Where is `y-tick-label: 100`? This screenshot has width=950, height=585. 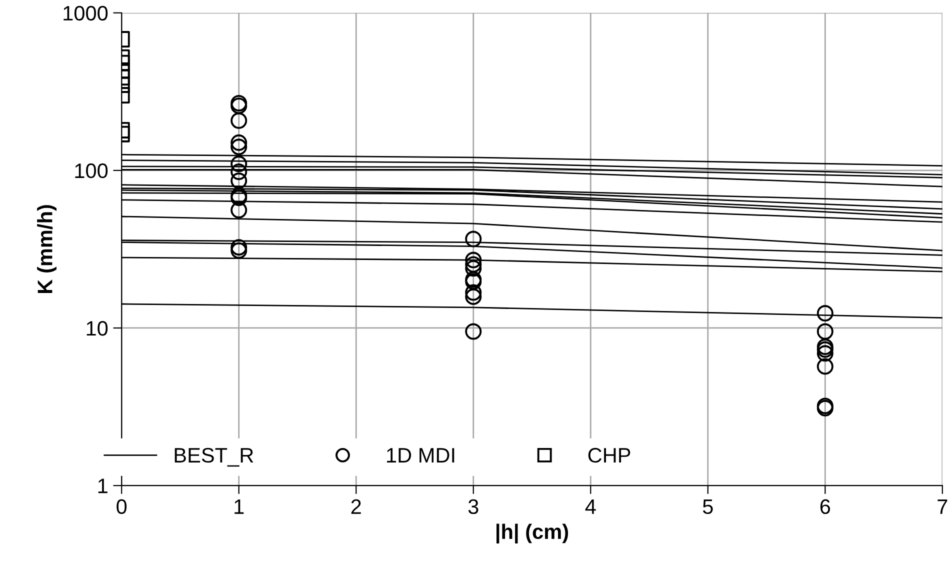 y-tick-label: 100 is located at coordinates (91, 170).